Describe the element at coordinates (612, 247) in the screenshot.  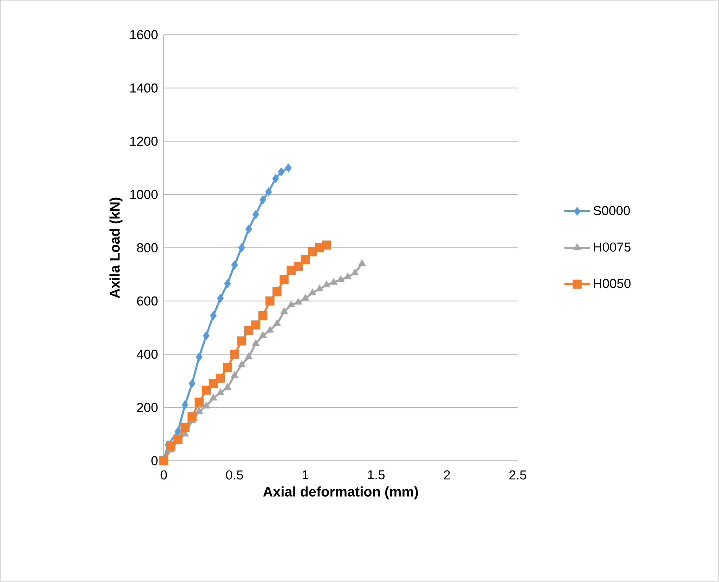
I see `legend-label: H0075` at that location.